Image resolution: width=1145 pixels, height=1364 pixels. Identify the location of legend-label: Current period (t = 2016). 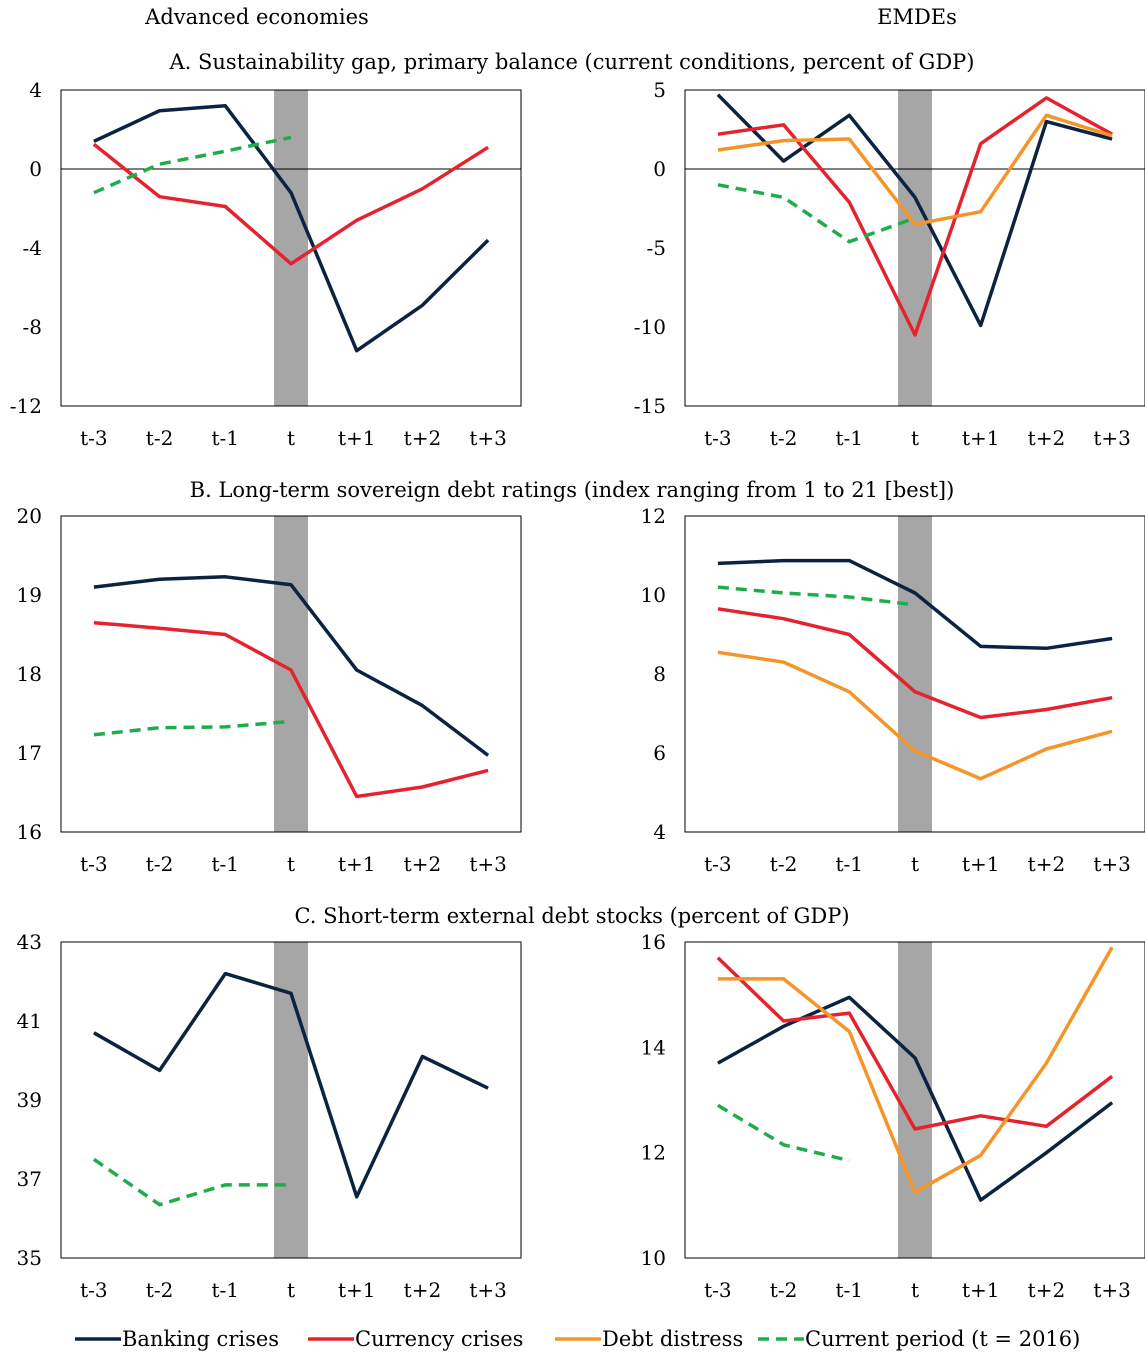
(942, 1339).